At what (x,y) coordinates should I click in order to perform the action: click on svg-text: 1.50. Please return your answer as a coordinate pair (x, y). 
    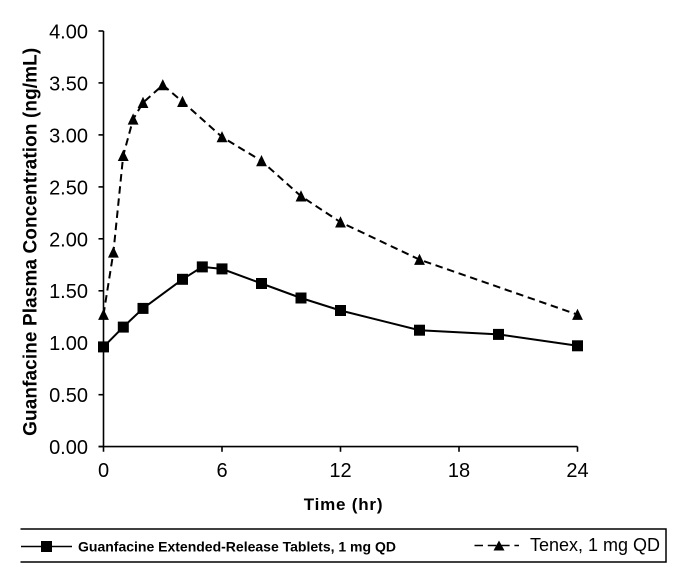
    Looking at the image, I should click on (68, 292).